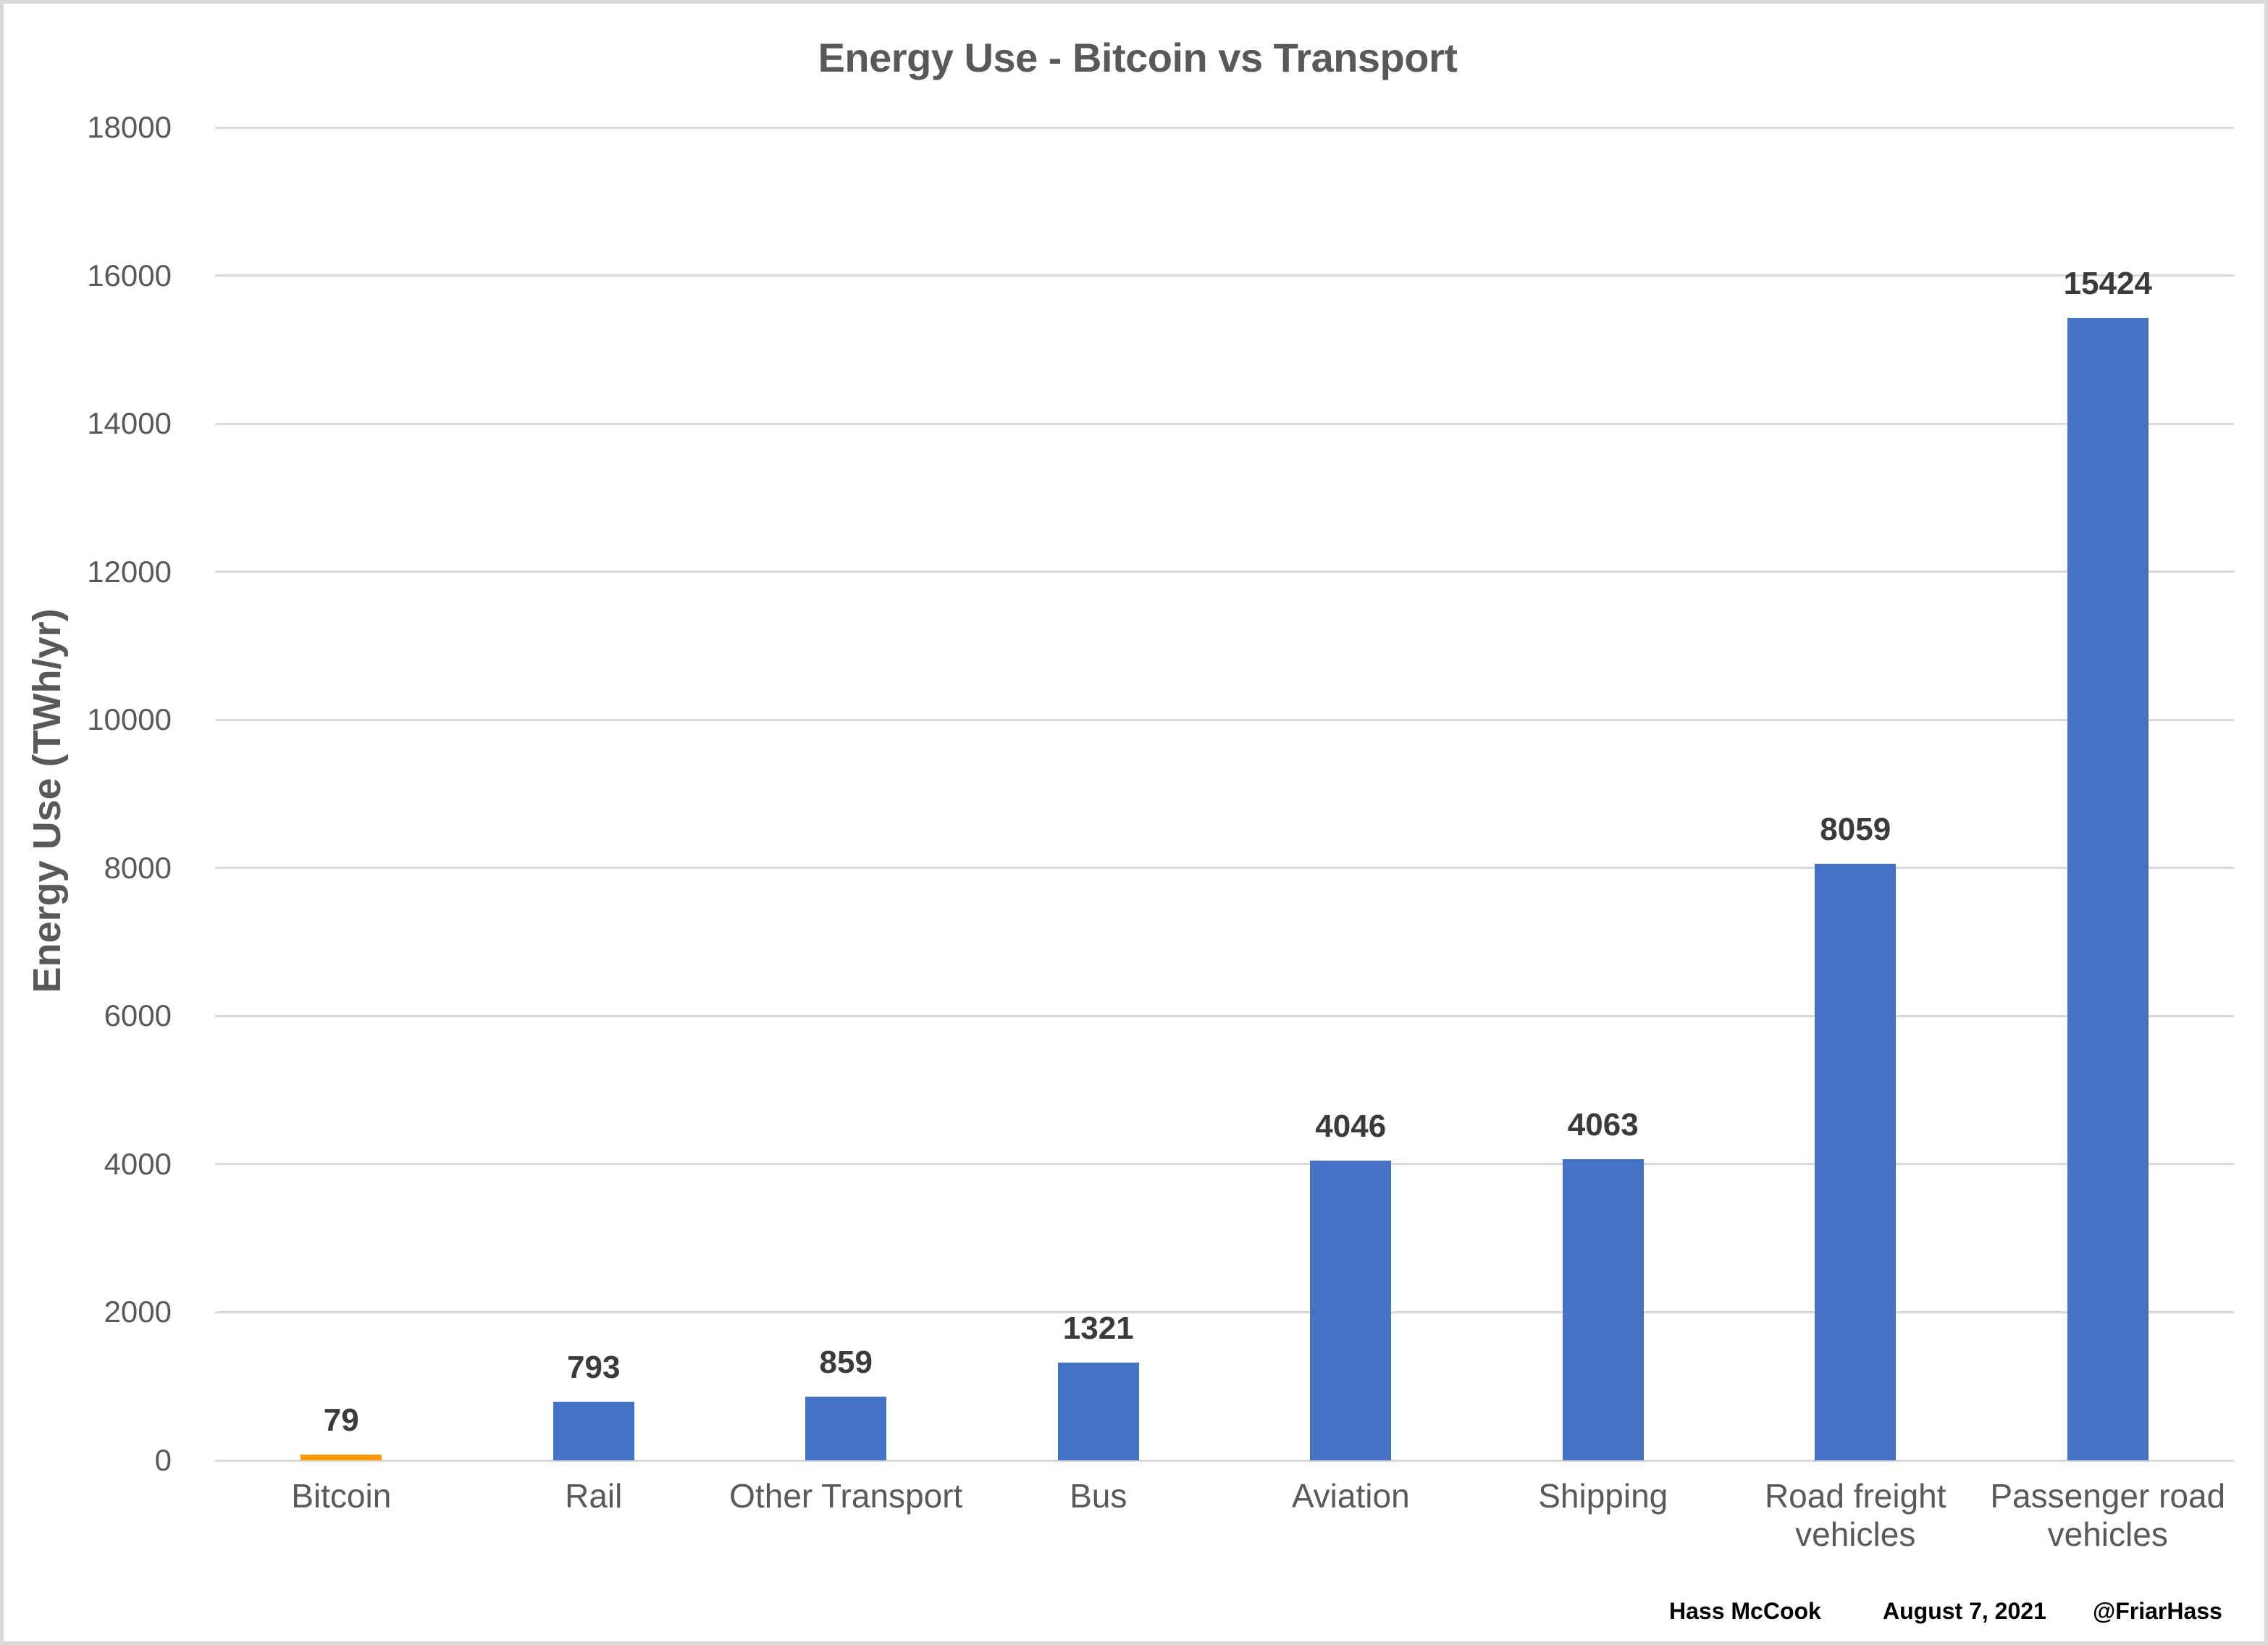 Image resolution: width=2268 pixels, height=1645 pixels. Describe the element at coordinates (1745, 1611) in the screenshot. I see `footer-author: Hass McCook` at that location.